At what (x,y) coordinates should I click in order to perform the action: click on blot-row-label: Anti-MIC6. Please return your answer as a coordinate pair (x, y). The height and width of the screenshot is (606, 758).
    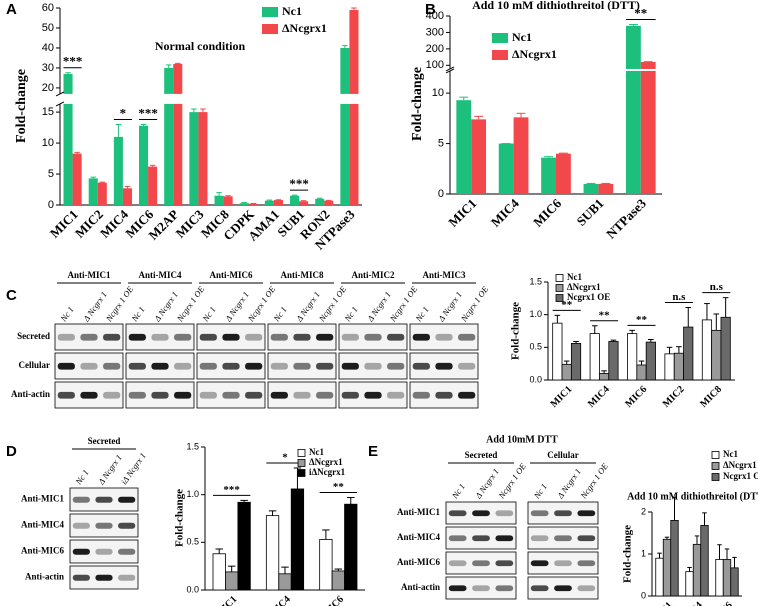
    Looking at the image, I should click on (42, 551).